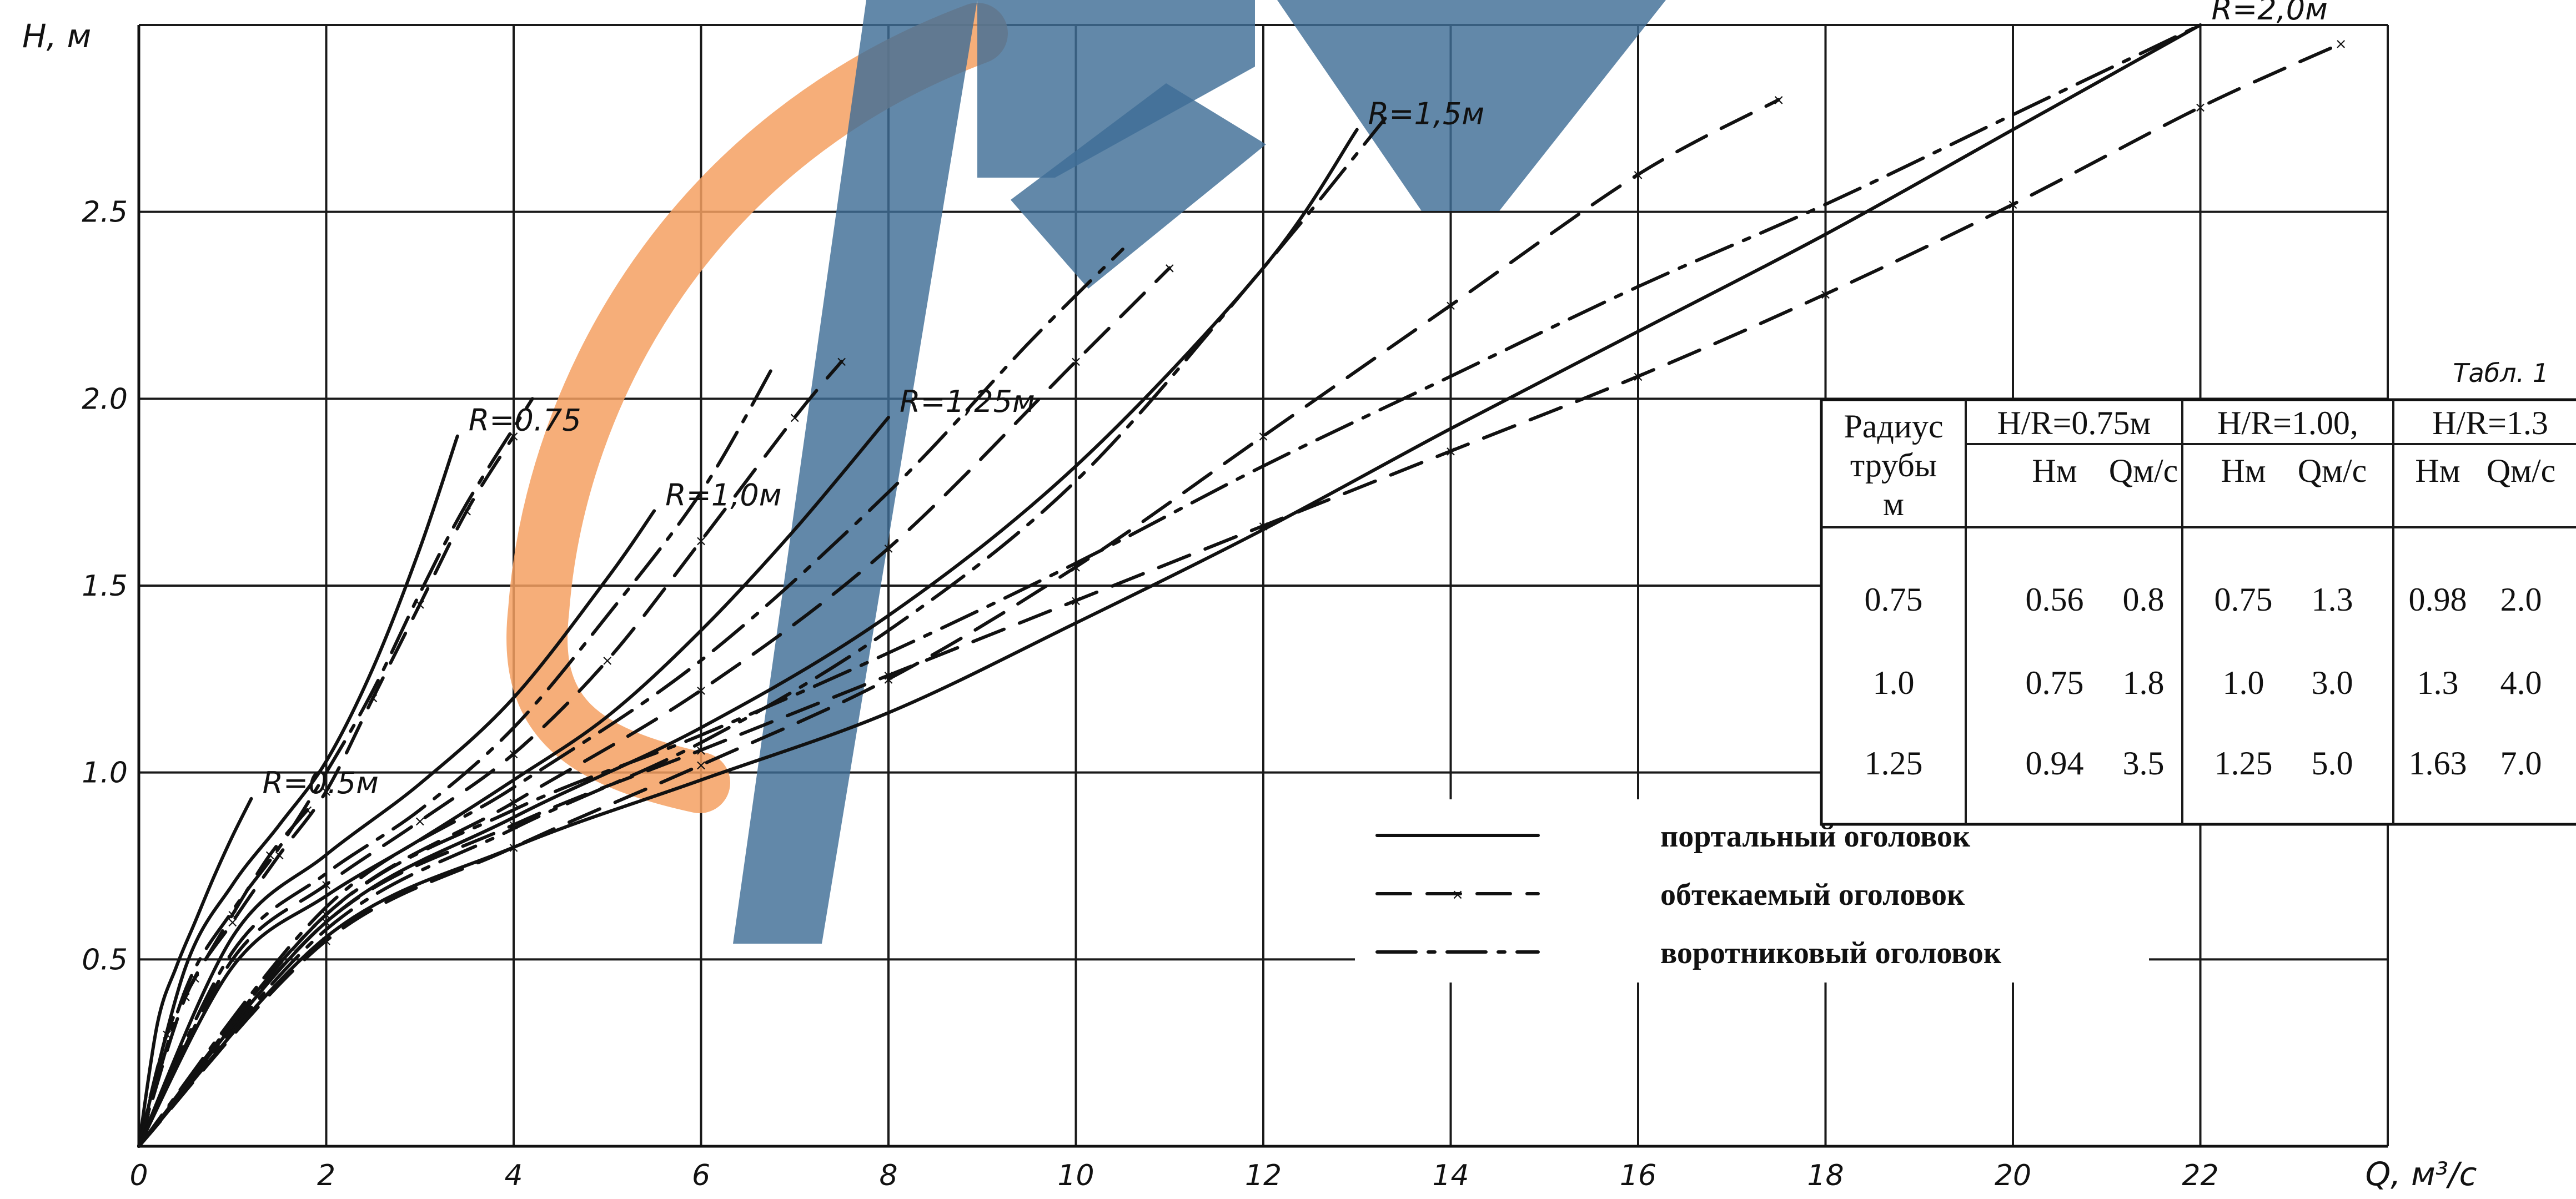  I want to click on table-group-header: H/R=0.75м, so click(2074, 423).